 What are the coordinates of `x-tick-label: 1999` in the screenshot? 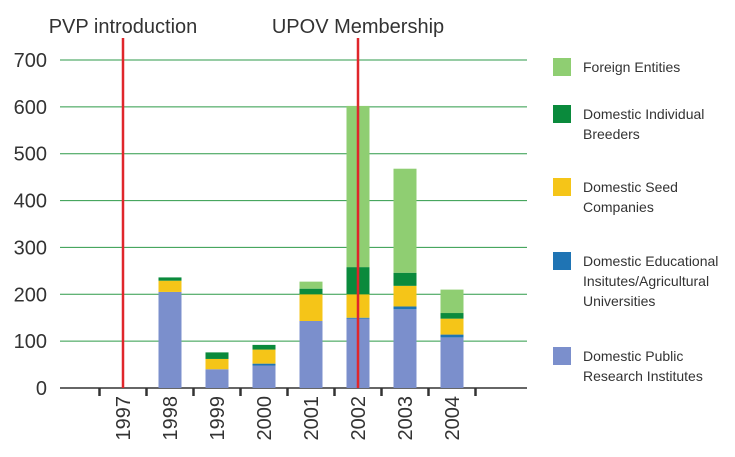 It's located at (218, 418).